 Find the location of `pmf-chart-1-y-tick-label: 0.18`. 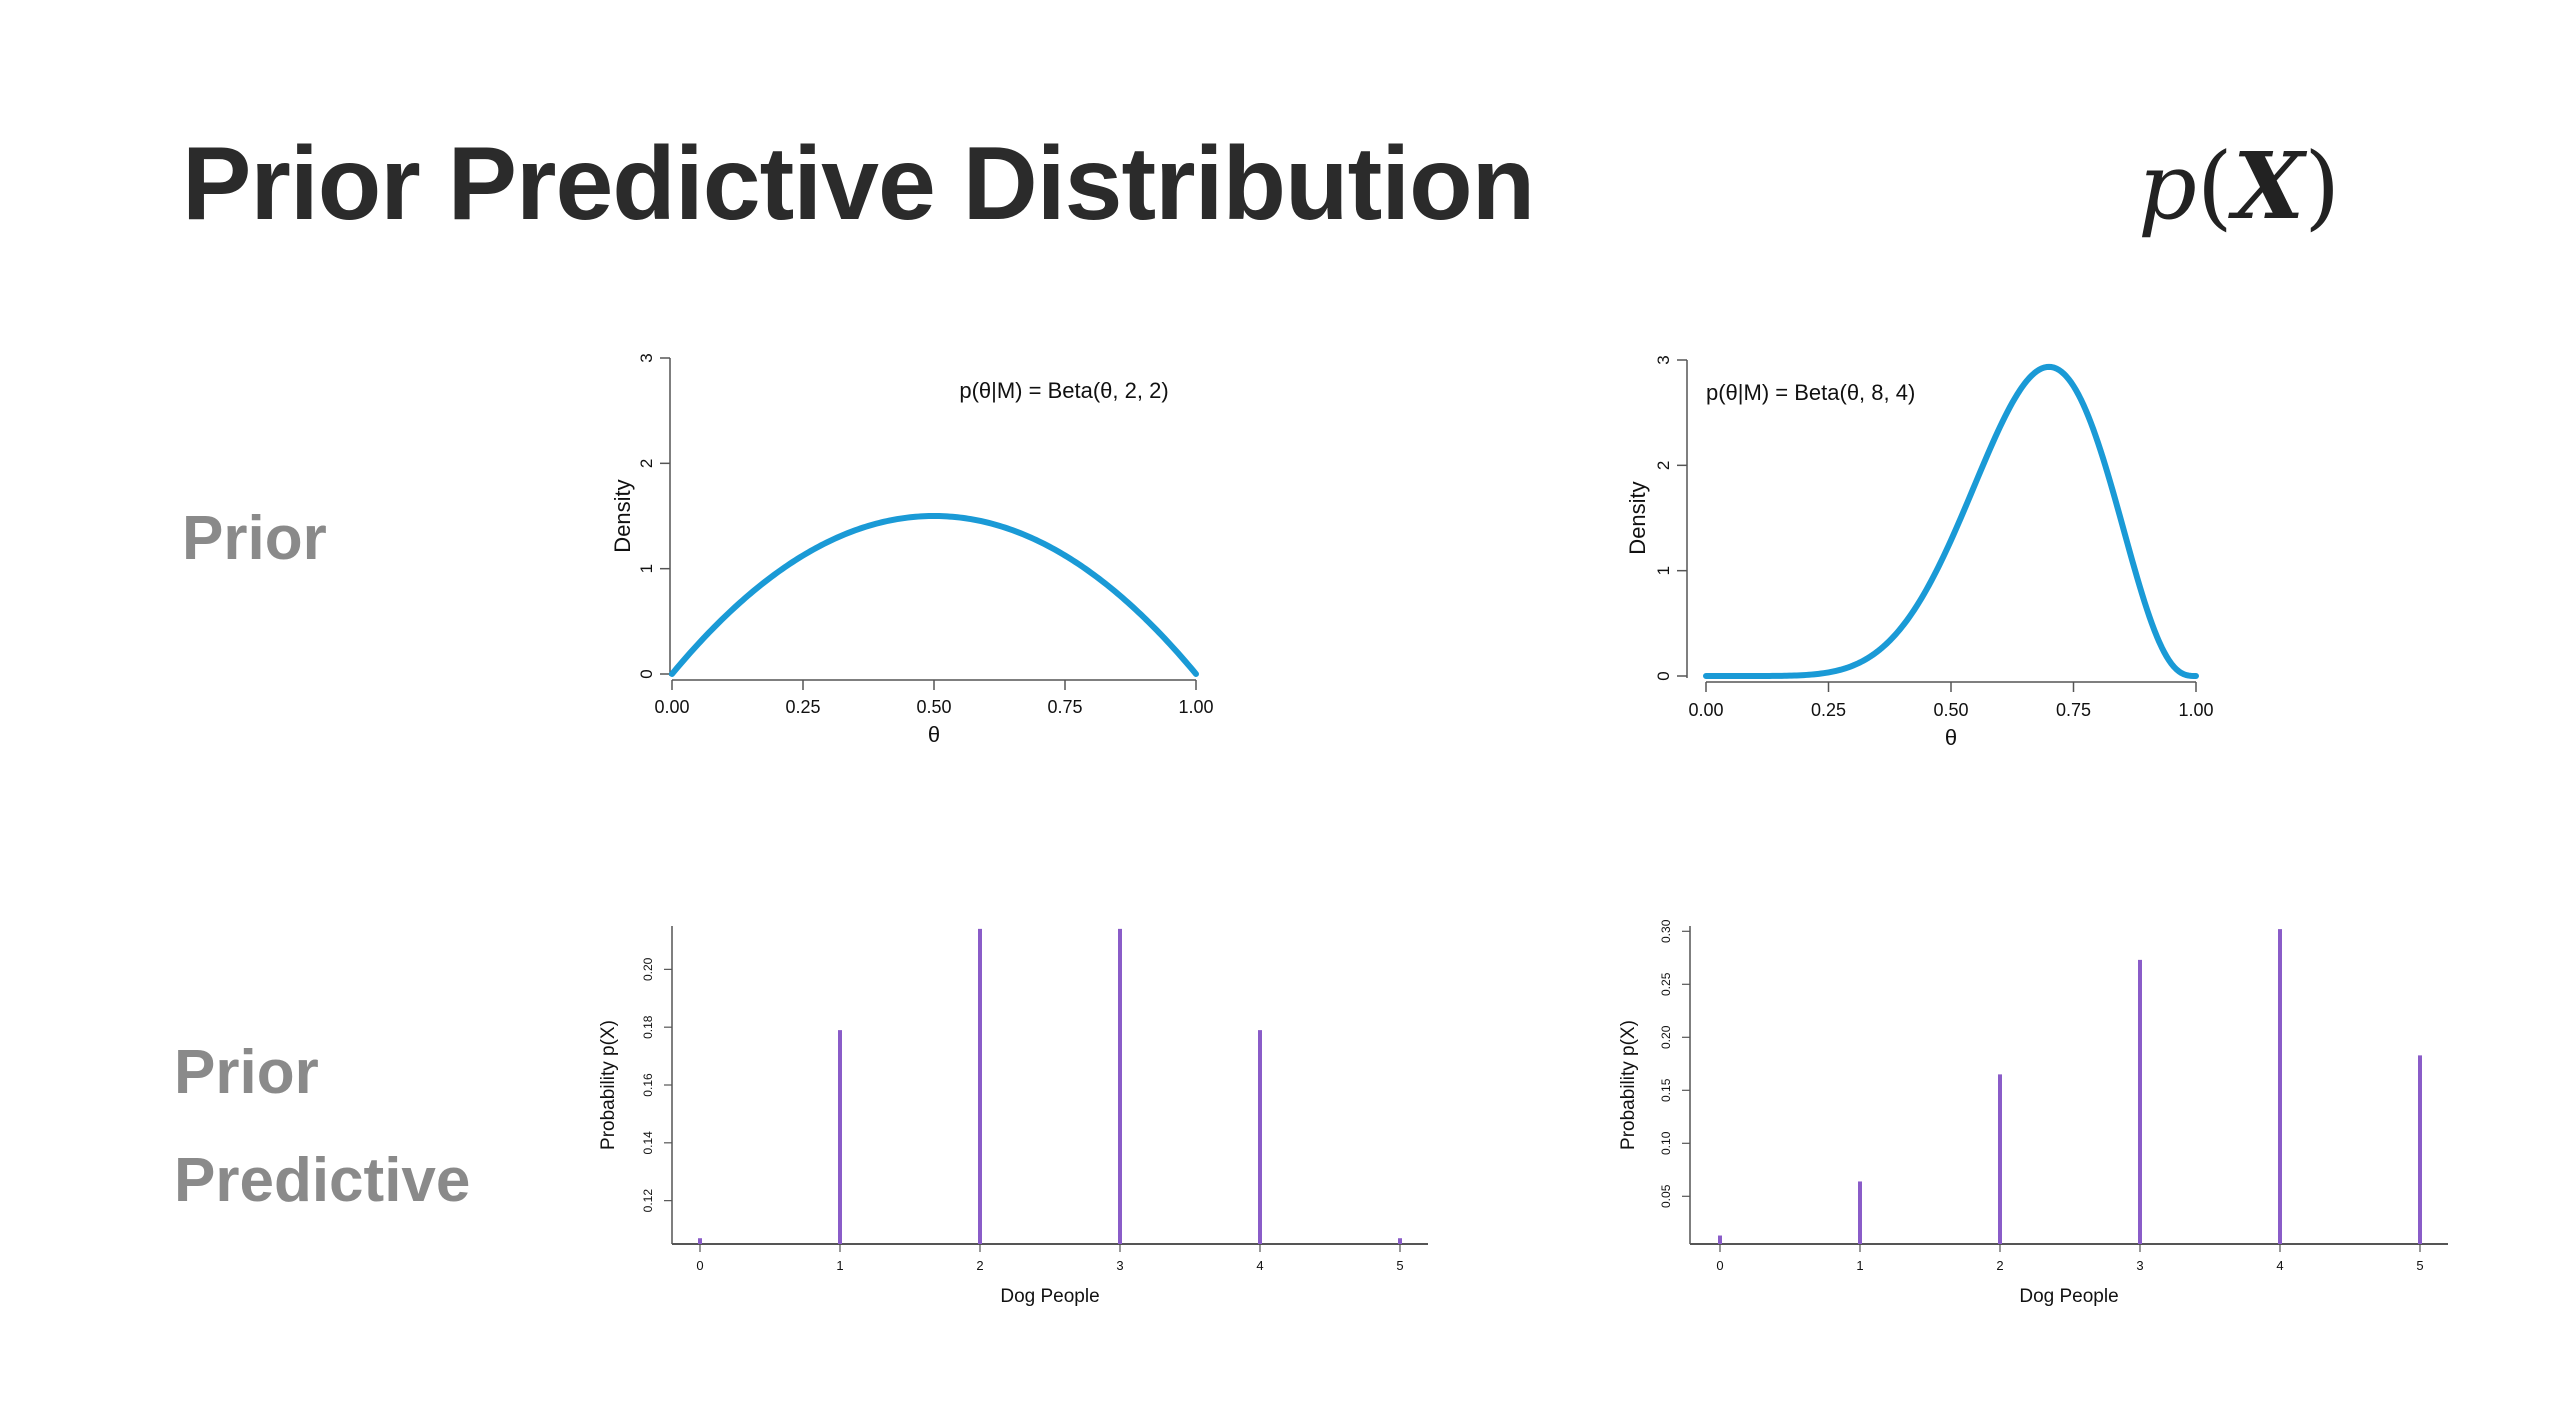

pmf-chart-1-y-tick-label: 0.18 is located at coordinates (648, 1027).